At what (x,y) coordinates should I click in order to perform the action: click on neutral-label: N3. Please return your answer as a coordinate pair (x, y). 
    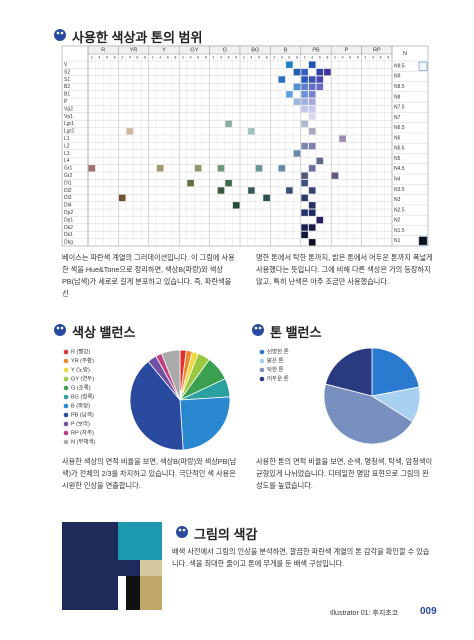
    Looking at the image, I should click on (397, 200).